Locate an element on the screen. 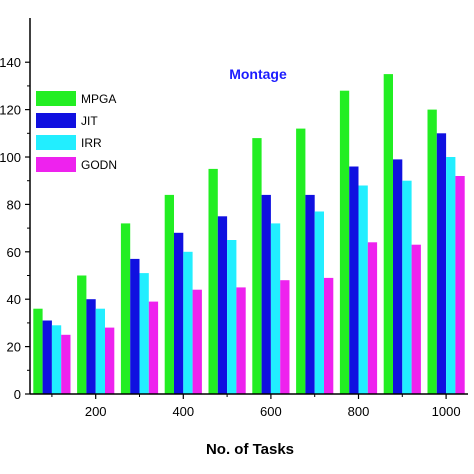 The width and height of the screenshot is (474, 474). legend: MPGA JIT IRR GODN is located at coordinates (76, 131).